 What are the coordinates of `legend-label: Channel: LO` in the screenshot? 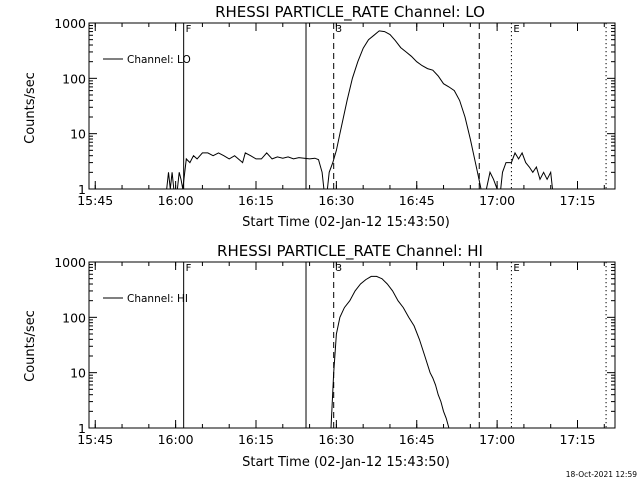 It's located at (159, 60).